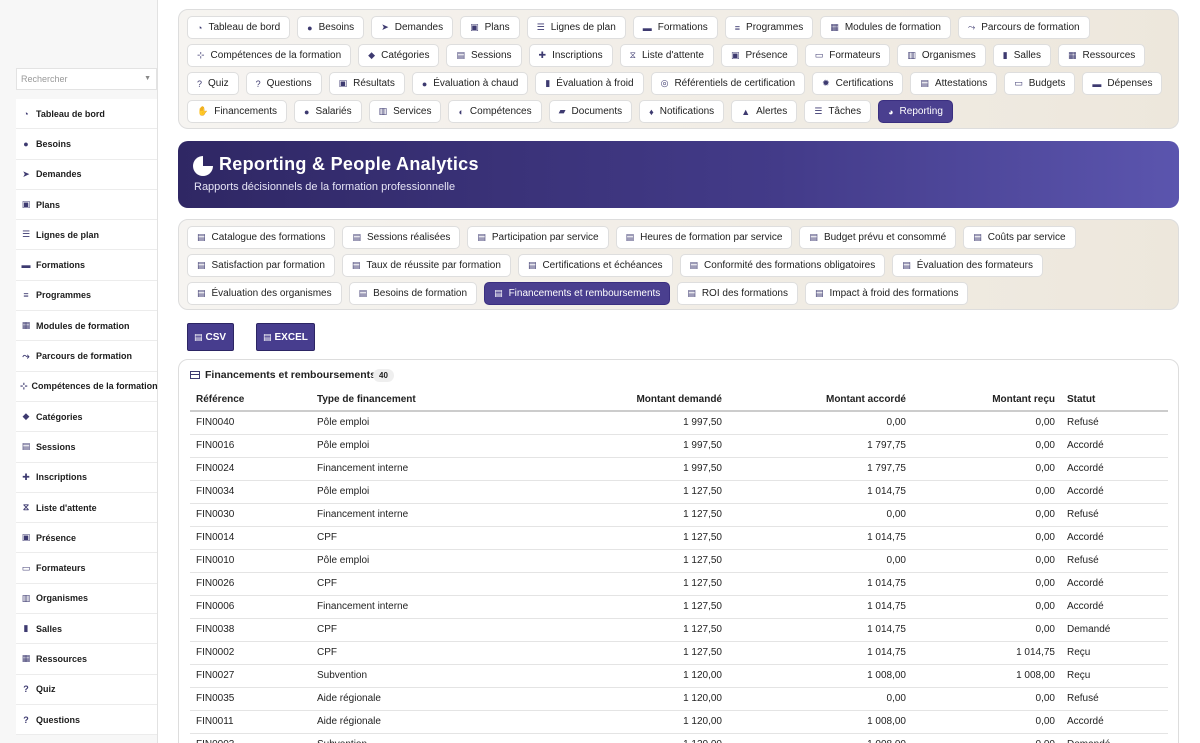 The height and width of the screenshot is (743, 1200). I want to click on module-tab: ☰ Lignes de plan, so click(576, 27).